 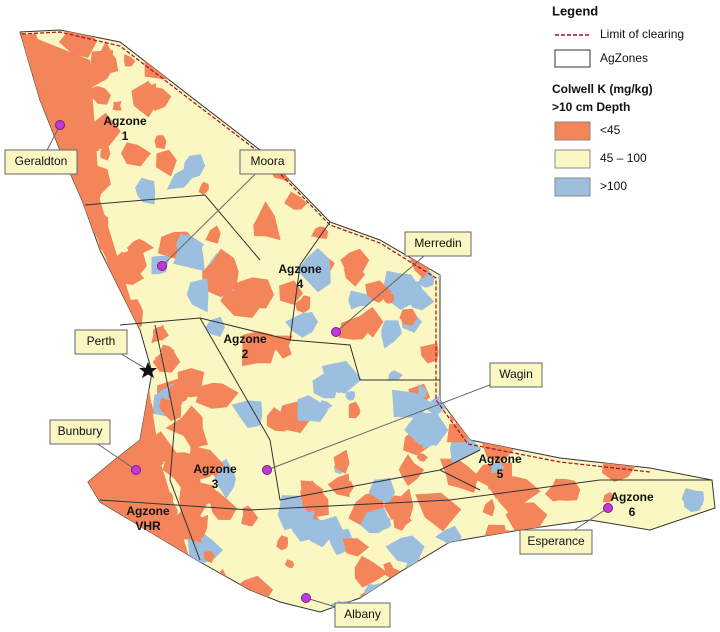 What do you see at coordinates (214, 214) in the screenshot?
I see `leader-line` at bounding box center [214, 214].